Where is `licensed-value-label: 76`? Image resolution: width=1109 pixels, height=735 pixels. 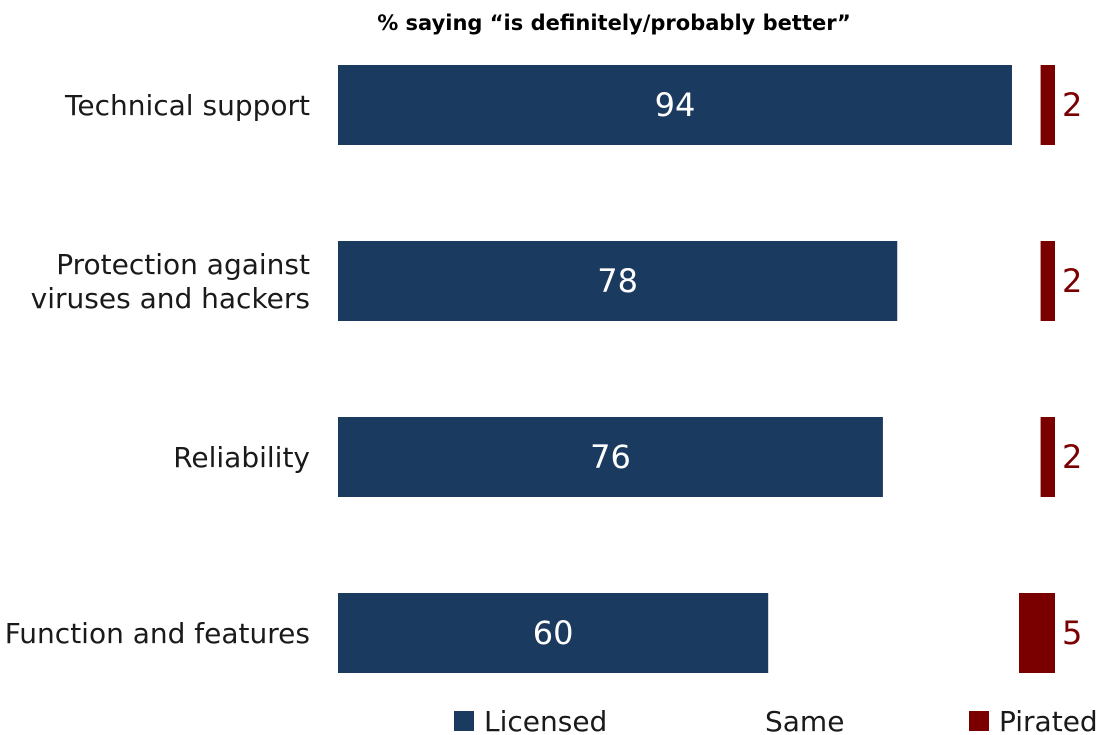
licensed-value-label: 76 is located at coordinates (610, 457).